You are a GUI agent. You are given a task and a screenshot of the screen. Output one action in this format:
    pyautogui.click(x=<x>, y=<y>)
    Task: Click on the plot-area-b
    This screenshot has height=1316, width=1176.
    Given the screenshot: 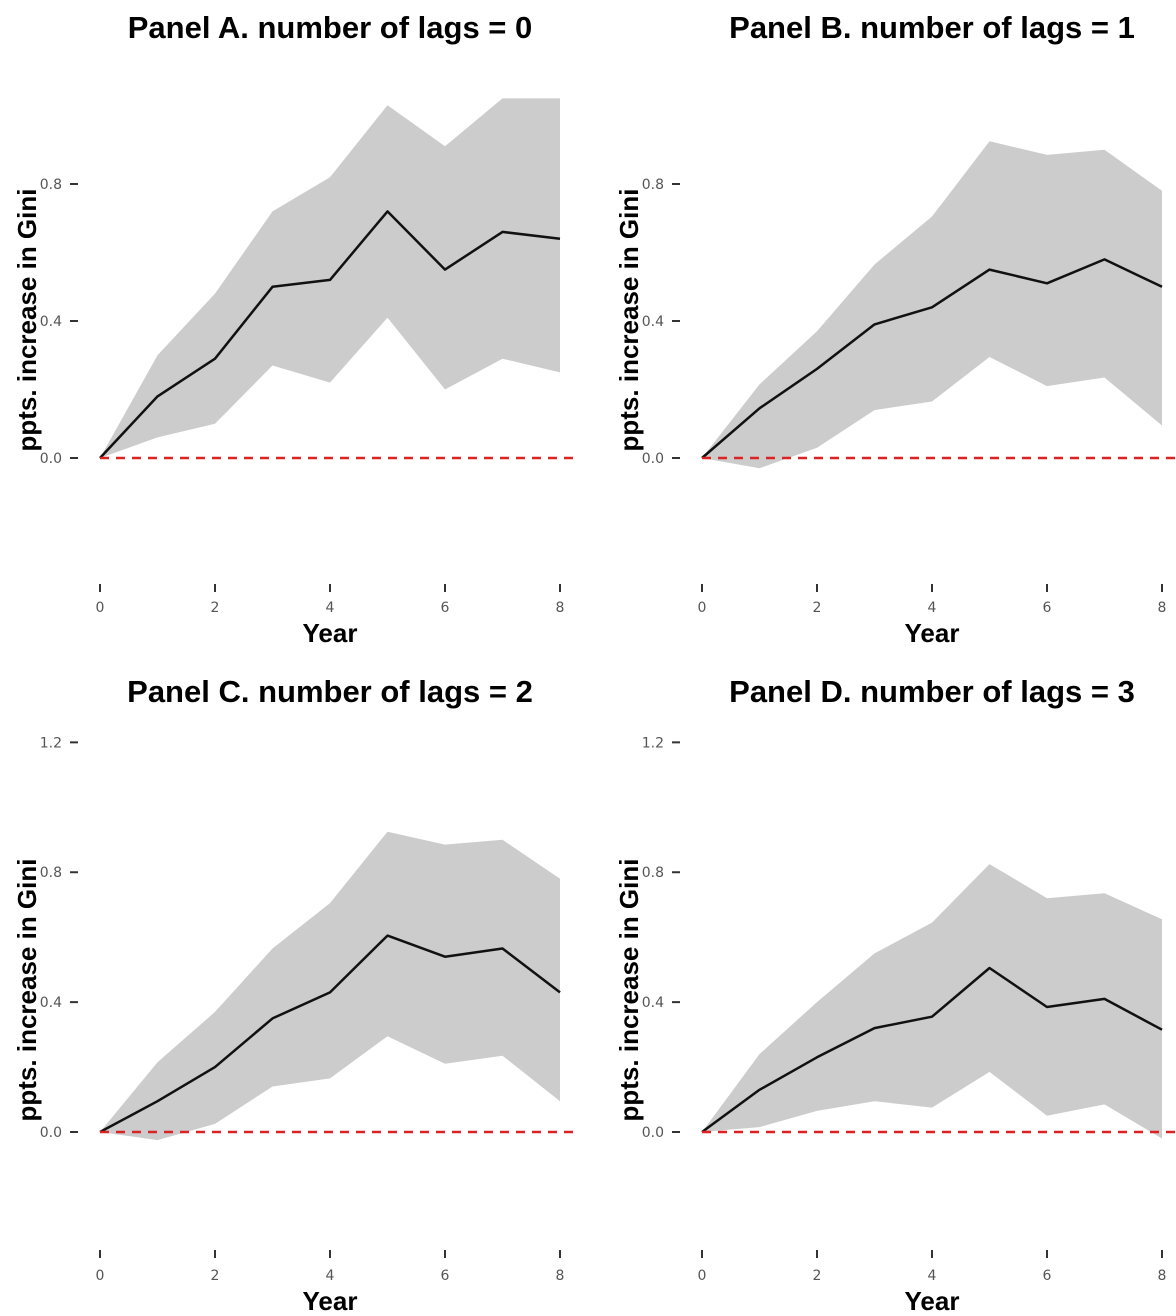 What is the action you would take?
    pyautogui.click(x=932, y=305)
    